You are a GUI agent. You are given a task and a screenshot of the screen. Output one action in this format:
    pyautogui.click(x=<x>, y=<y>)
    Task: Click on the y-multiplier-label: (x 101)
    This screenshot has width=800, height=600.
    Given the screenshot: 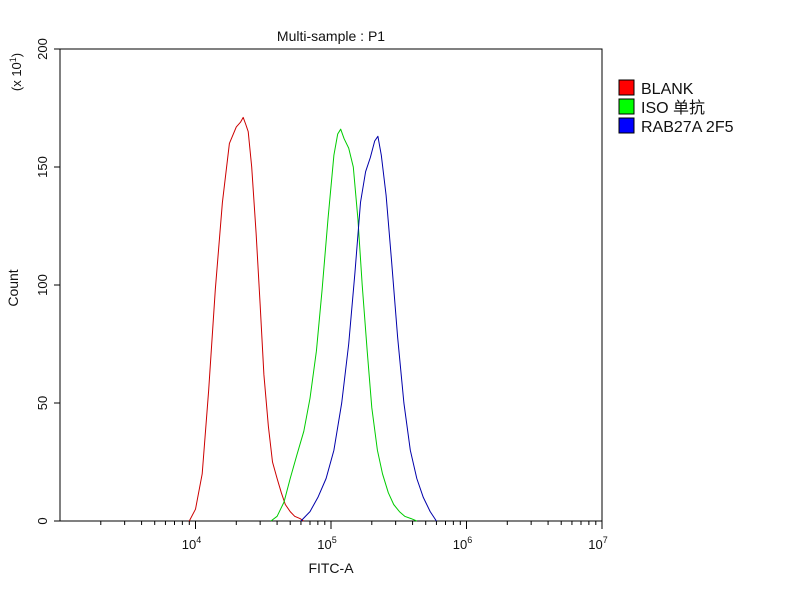 What is the action you would take?
    pyautogui.click(x=16, y=72)
    